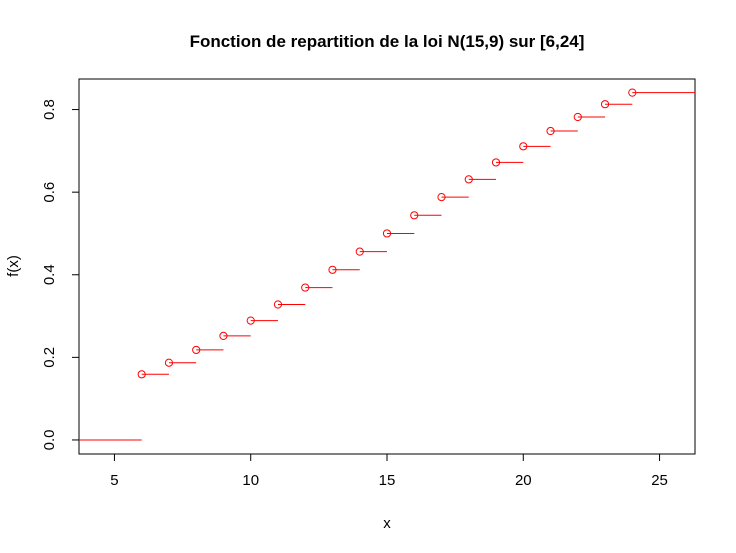  I want to click on y-tick-label: 0.0, so click(49, 440).